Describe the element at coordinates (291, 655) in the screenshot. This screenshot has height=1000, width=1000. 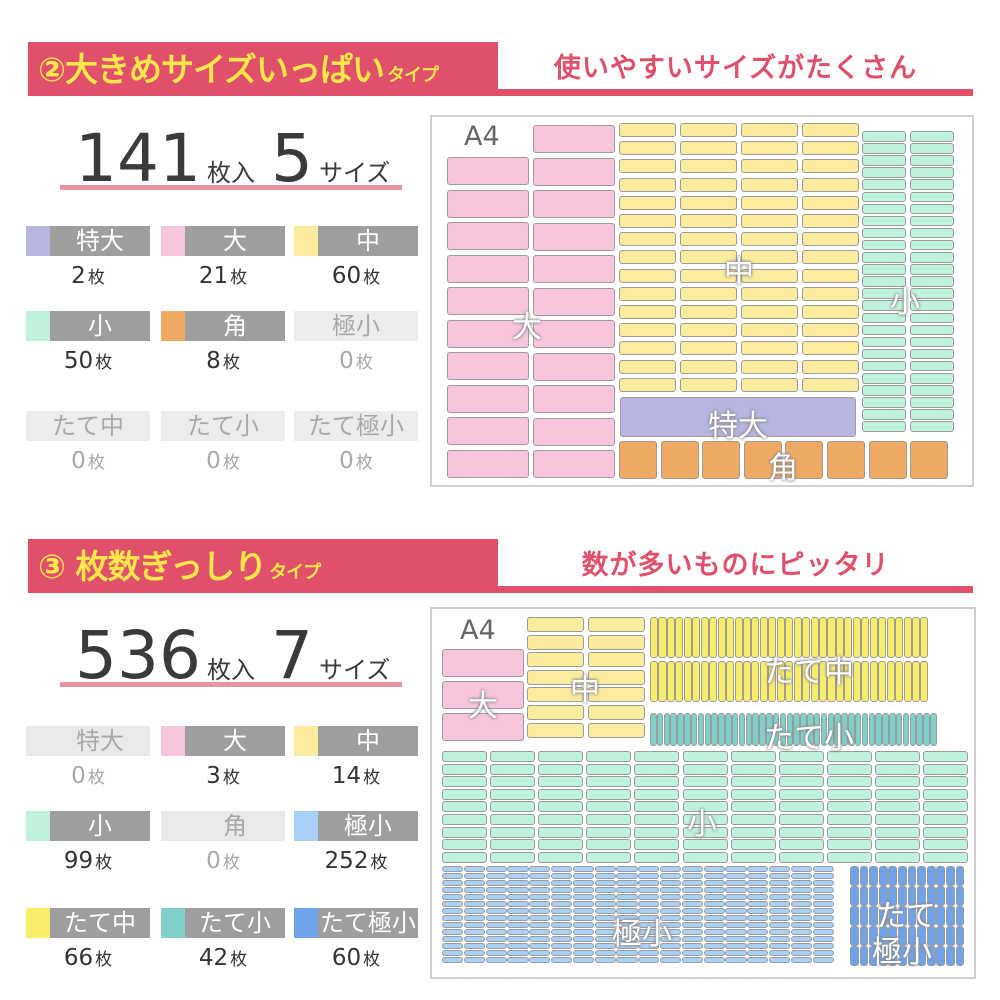
I see `section-3-size-count: 7` at that location.